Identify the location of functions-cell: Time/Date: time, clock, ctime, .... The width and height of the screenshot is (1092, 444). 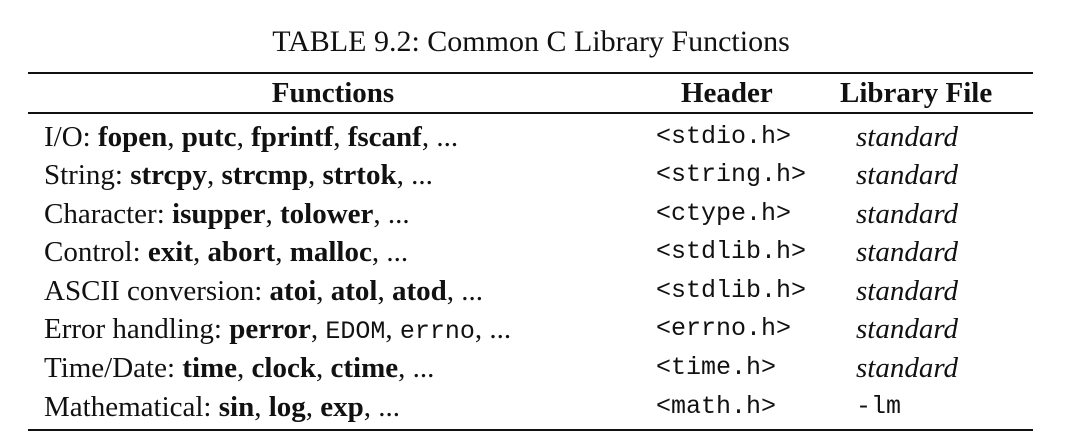
(239, 368).